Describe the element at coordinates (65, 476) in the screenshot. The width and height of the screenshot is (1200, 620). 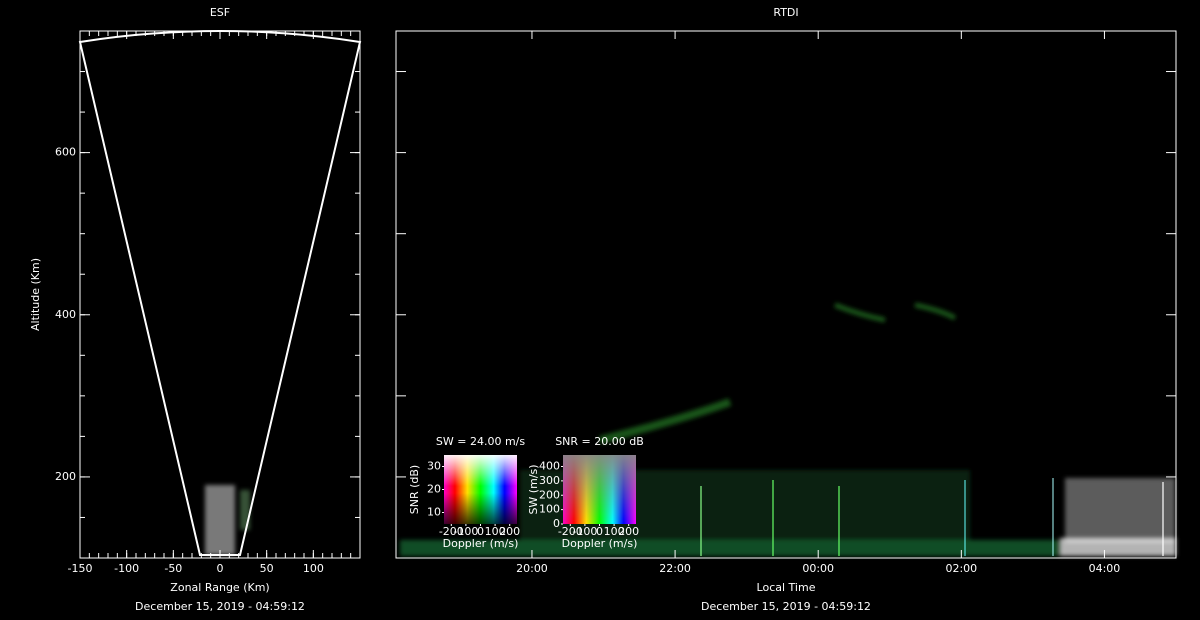
I see `y-tick-label: 200` at that location.